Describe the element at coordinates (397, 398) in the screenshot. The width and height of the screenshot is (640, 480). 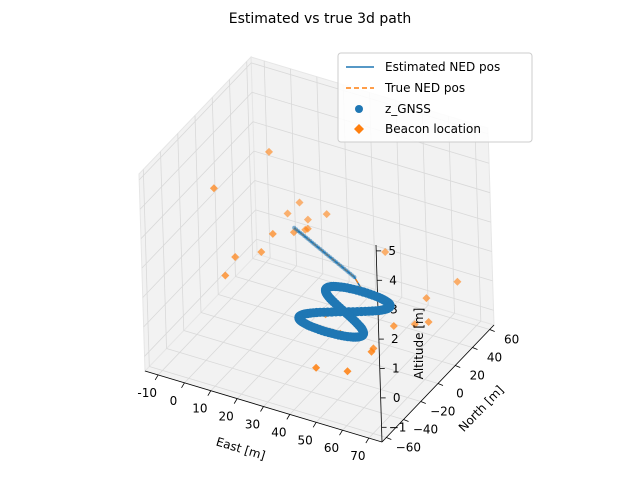
I see `z-tick-label: 0` at that location.